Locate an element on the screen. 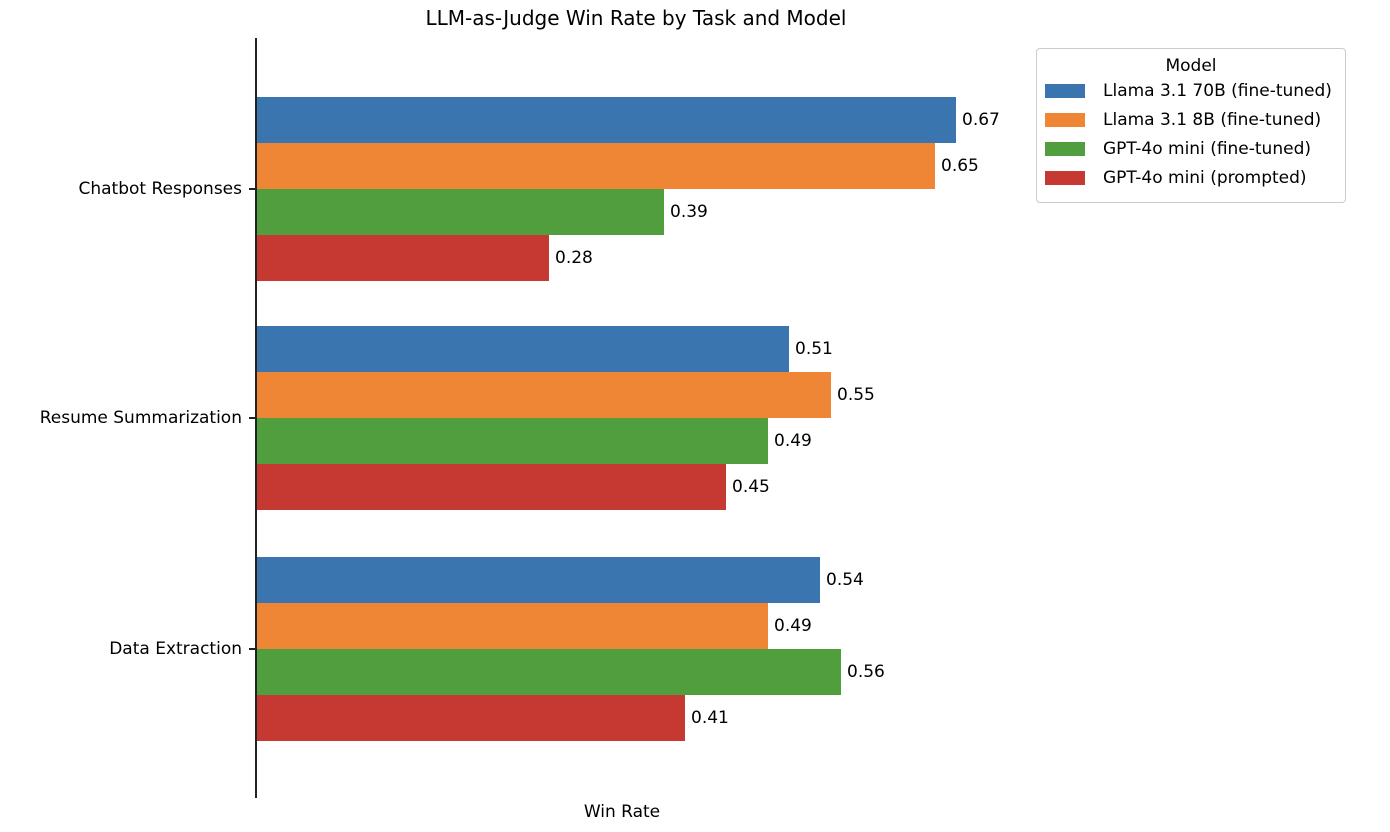  legend-item: GPT-4o mini (fine-tuned) is located at coordinates (1191, 148).